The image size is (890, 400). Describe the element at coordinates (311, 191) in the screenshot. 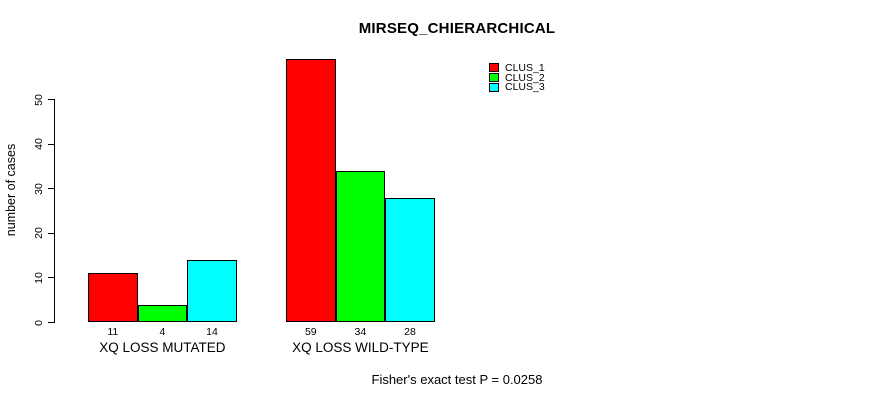

I see `bar-clus_1-group2` at that location.